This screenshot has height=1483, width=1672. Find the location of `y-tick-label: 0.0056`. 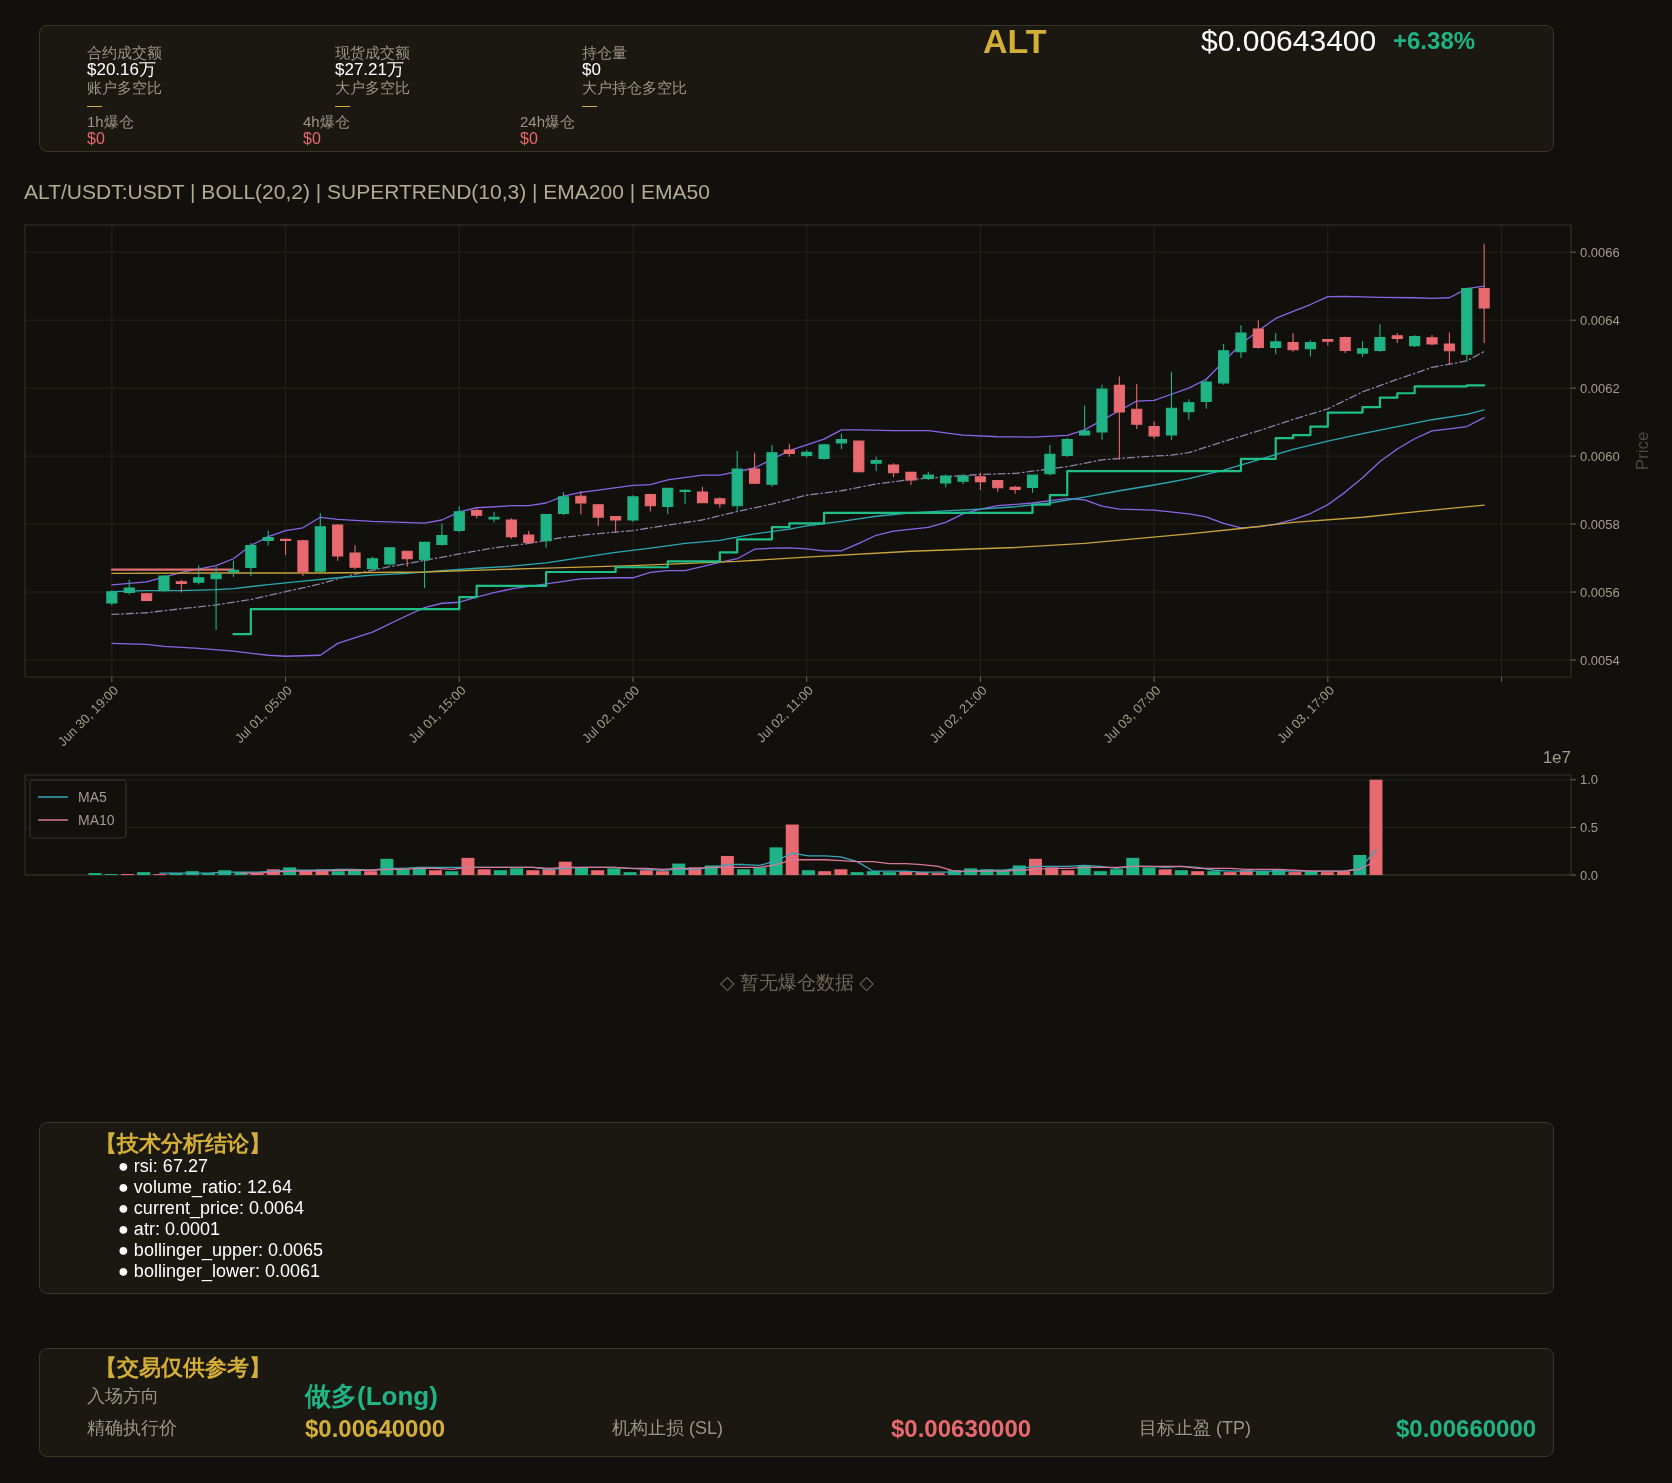

y-tick-label: 0.0056 is located at coordinates (1600, 592).